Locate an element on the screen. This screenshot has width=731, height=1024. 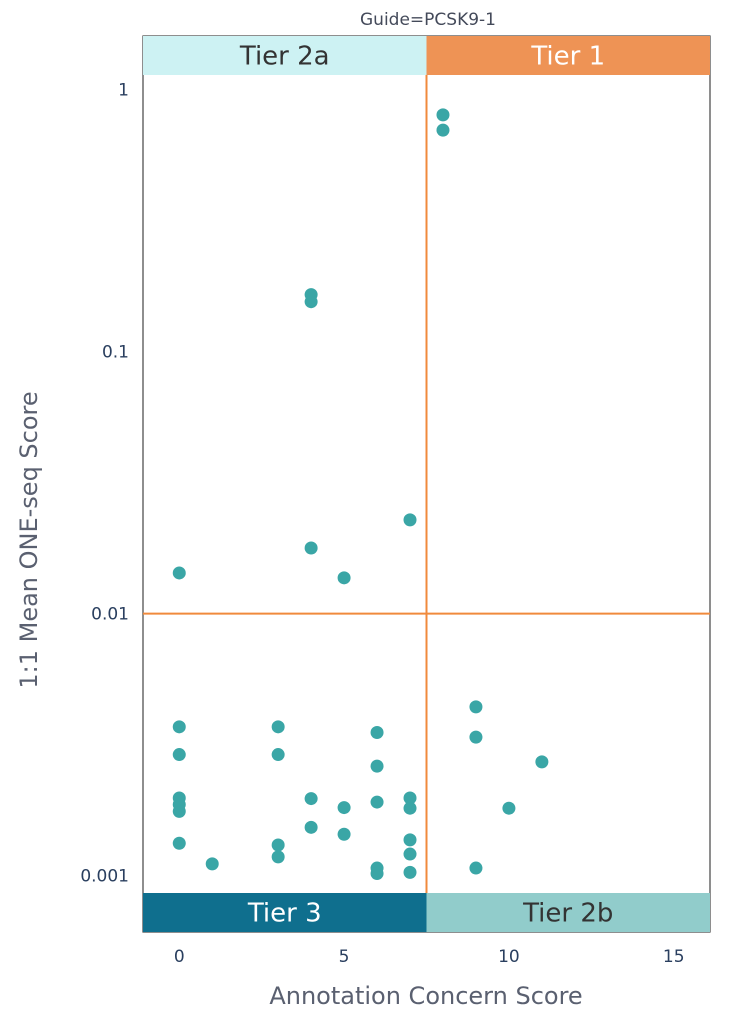
x-tick-label: 15 is located at coordinates (674, 957).